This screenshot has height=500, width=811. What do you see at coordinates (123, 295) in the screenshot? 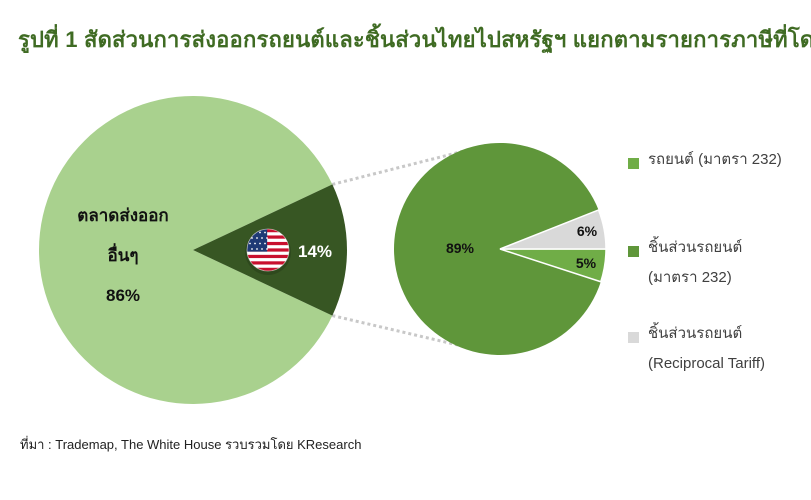
I see `slice-label-other-markets: 86%` at bounding box center [123, 295].